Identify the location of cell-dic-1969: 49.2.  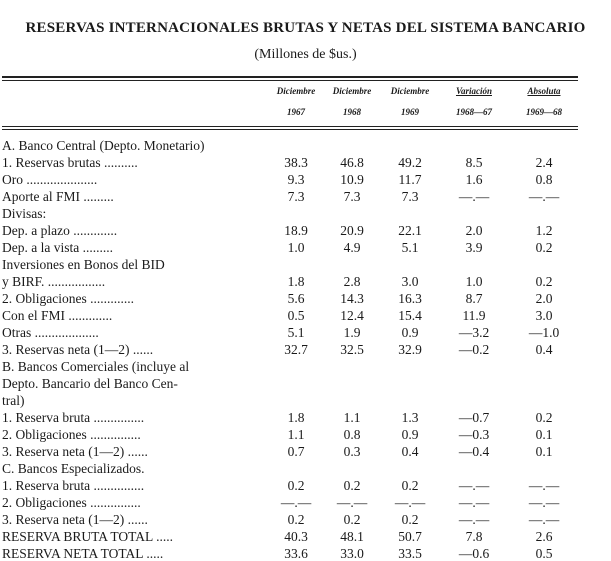
(410, 162).